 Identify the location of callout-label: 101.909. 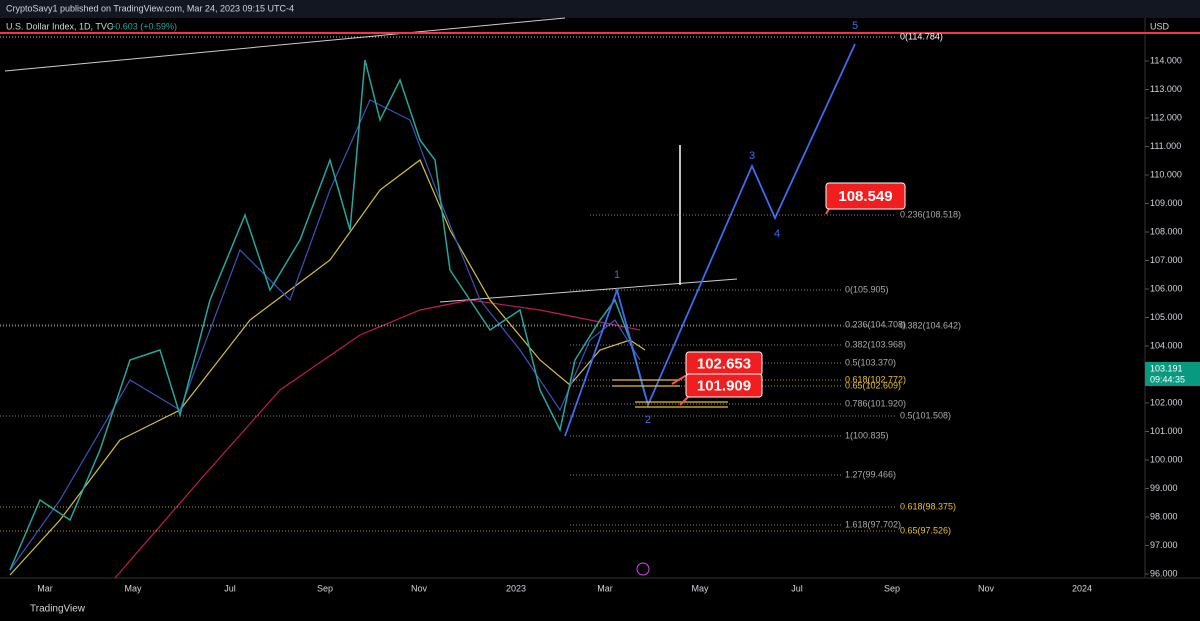
(724, 385).